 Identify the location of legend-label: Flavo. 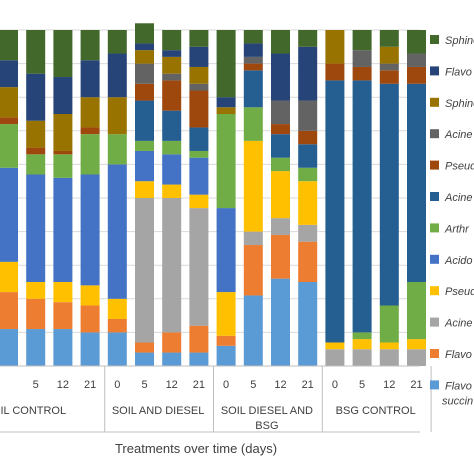
(458, 72).